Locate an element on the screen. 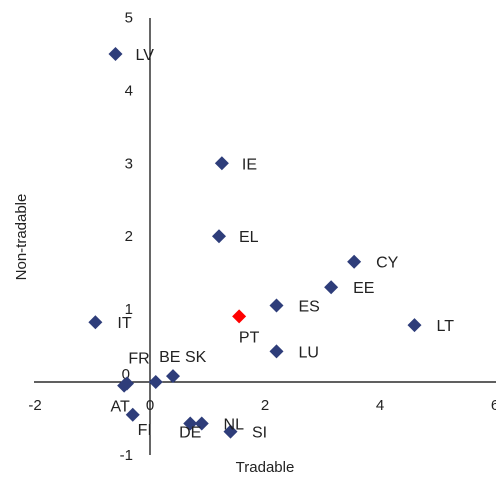 This screenshot has height=477, width=496. point-label-si: SI is located at coordinates (259, 433).